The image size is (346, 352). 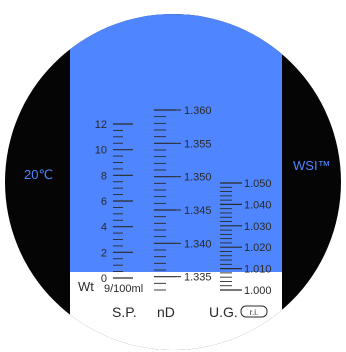 I want to click on sp-name: S.P., so click(x=124, y=312).